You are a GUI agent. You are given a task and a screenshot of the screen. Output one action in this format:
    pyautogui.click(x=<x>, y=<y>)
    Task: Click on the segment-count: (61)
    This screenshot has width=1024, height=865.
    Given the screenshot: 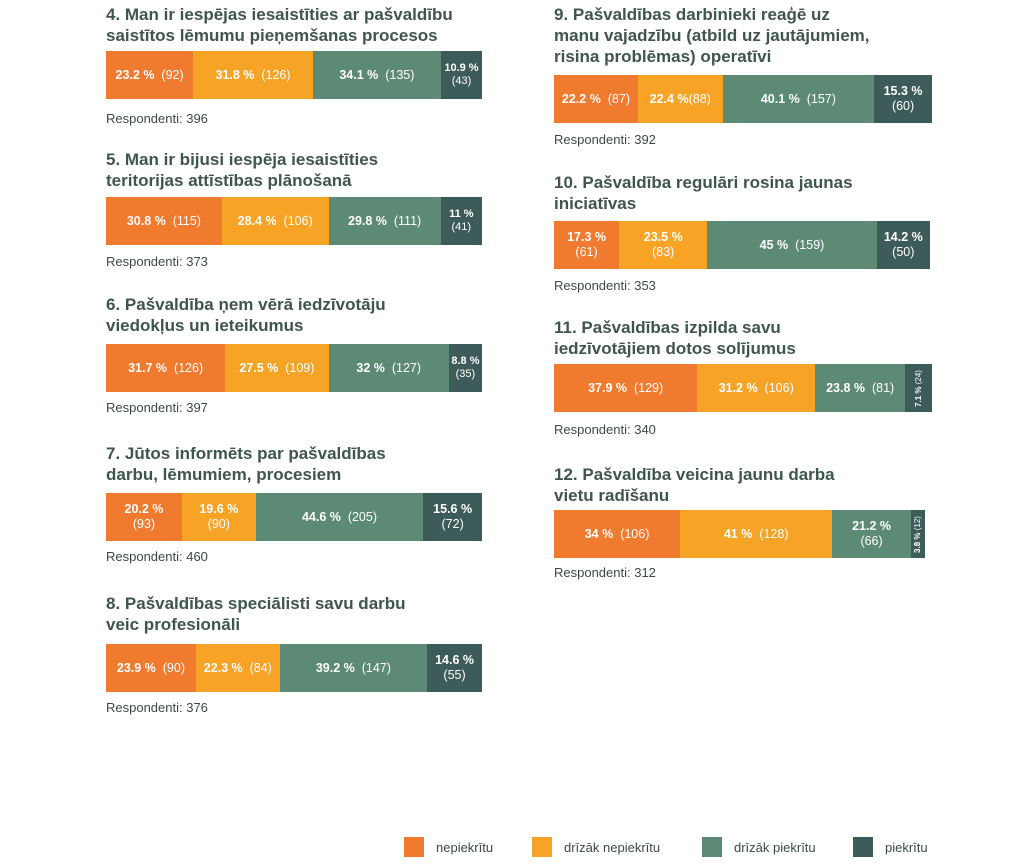 What is the action you would take?
    pyautogui.click(x=586, y=252)
    